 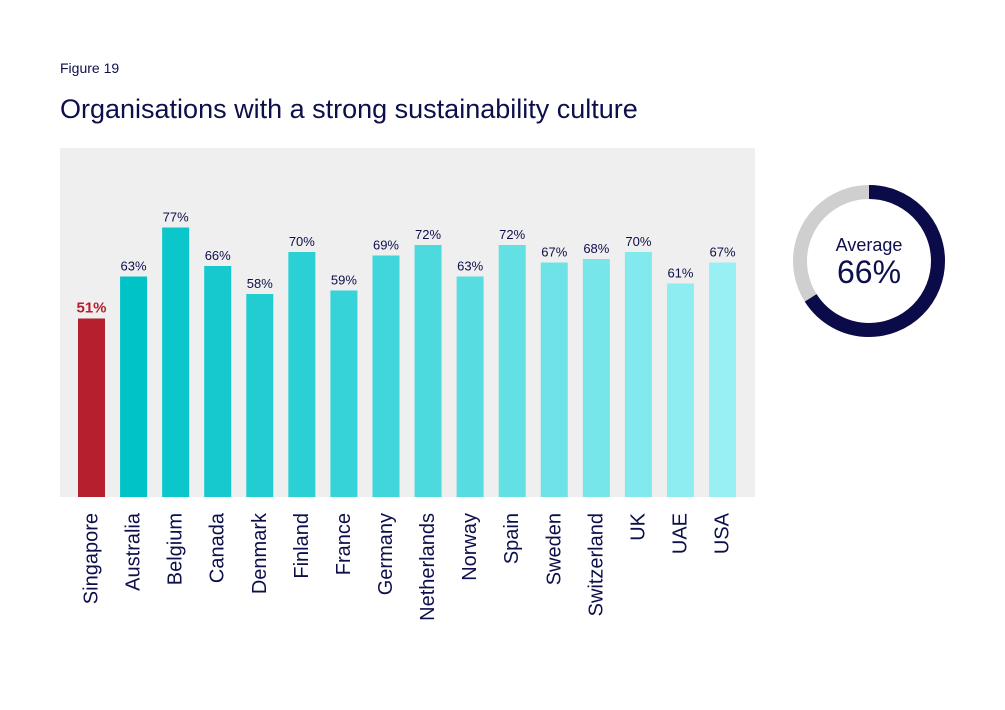 I want to click on x-tick-label-canada: Canada, so click(x=218, y=547).